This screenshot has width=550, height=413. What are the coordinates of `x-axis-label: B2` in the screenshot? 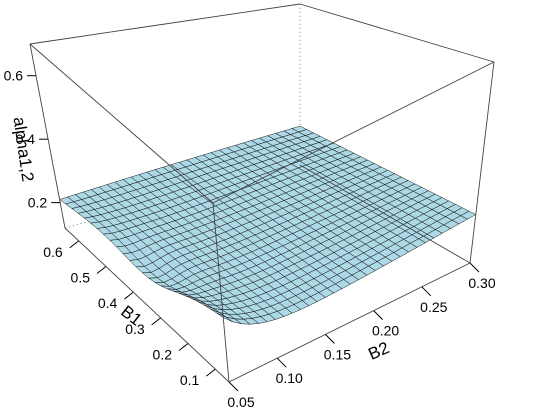 It's located at (378, 351).